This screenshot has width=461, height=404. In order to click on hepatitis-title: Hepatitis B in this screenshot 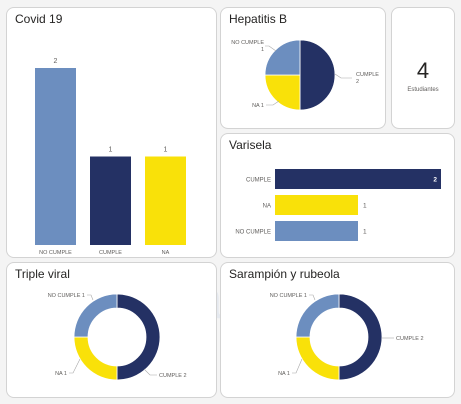, I will do `click(258, 19)`.